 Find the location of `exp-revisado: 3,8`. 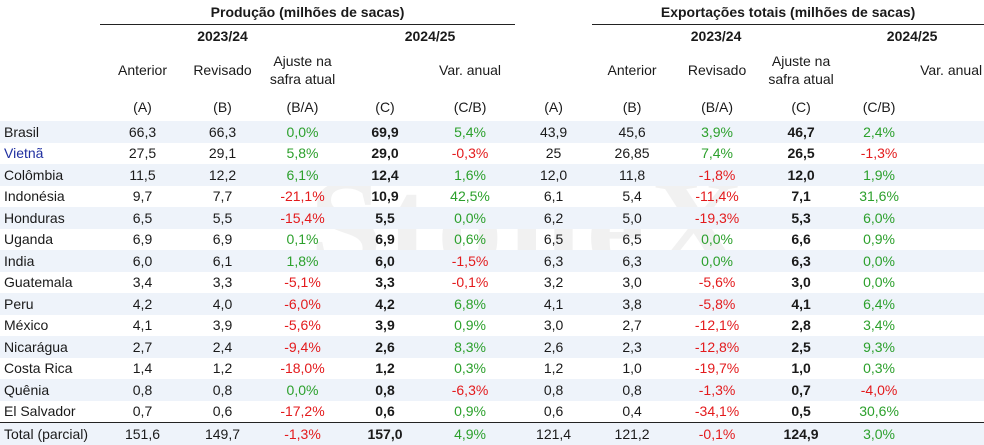

exp-revisado: 3,8 is located at coordinates (632, 304).